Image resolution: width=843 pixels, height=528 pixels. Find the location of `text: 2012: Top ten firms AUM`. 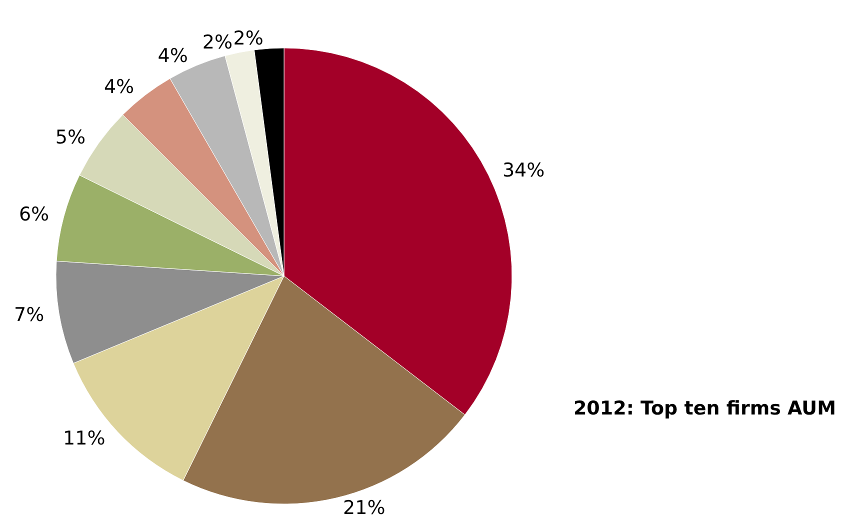

text: 2012: Top ten firms AUM is located at coordinates (704, 409).